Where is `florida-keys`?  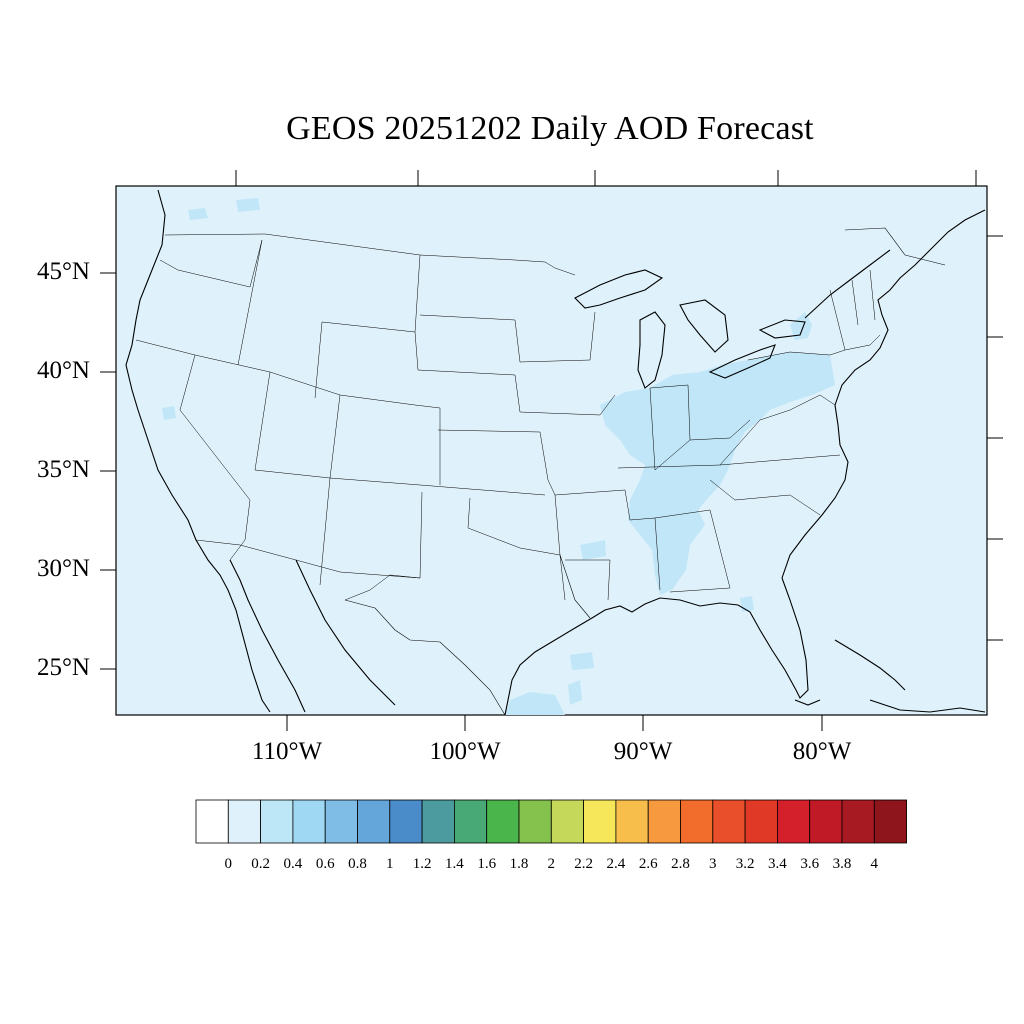 florida-keys is located at coordinates (807, 702).